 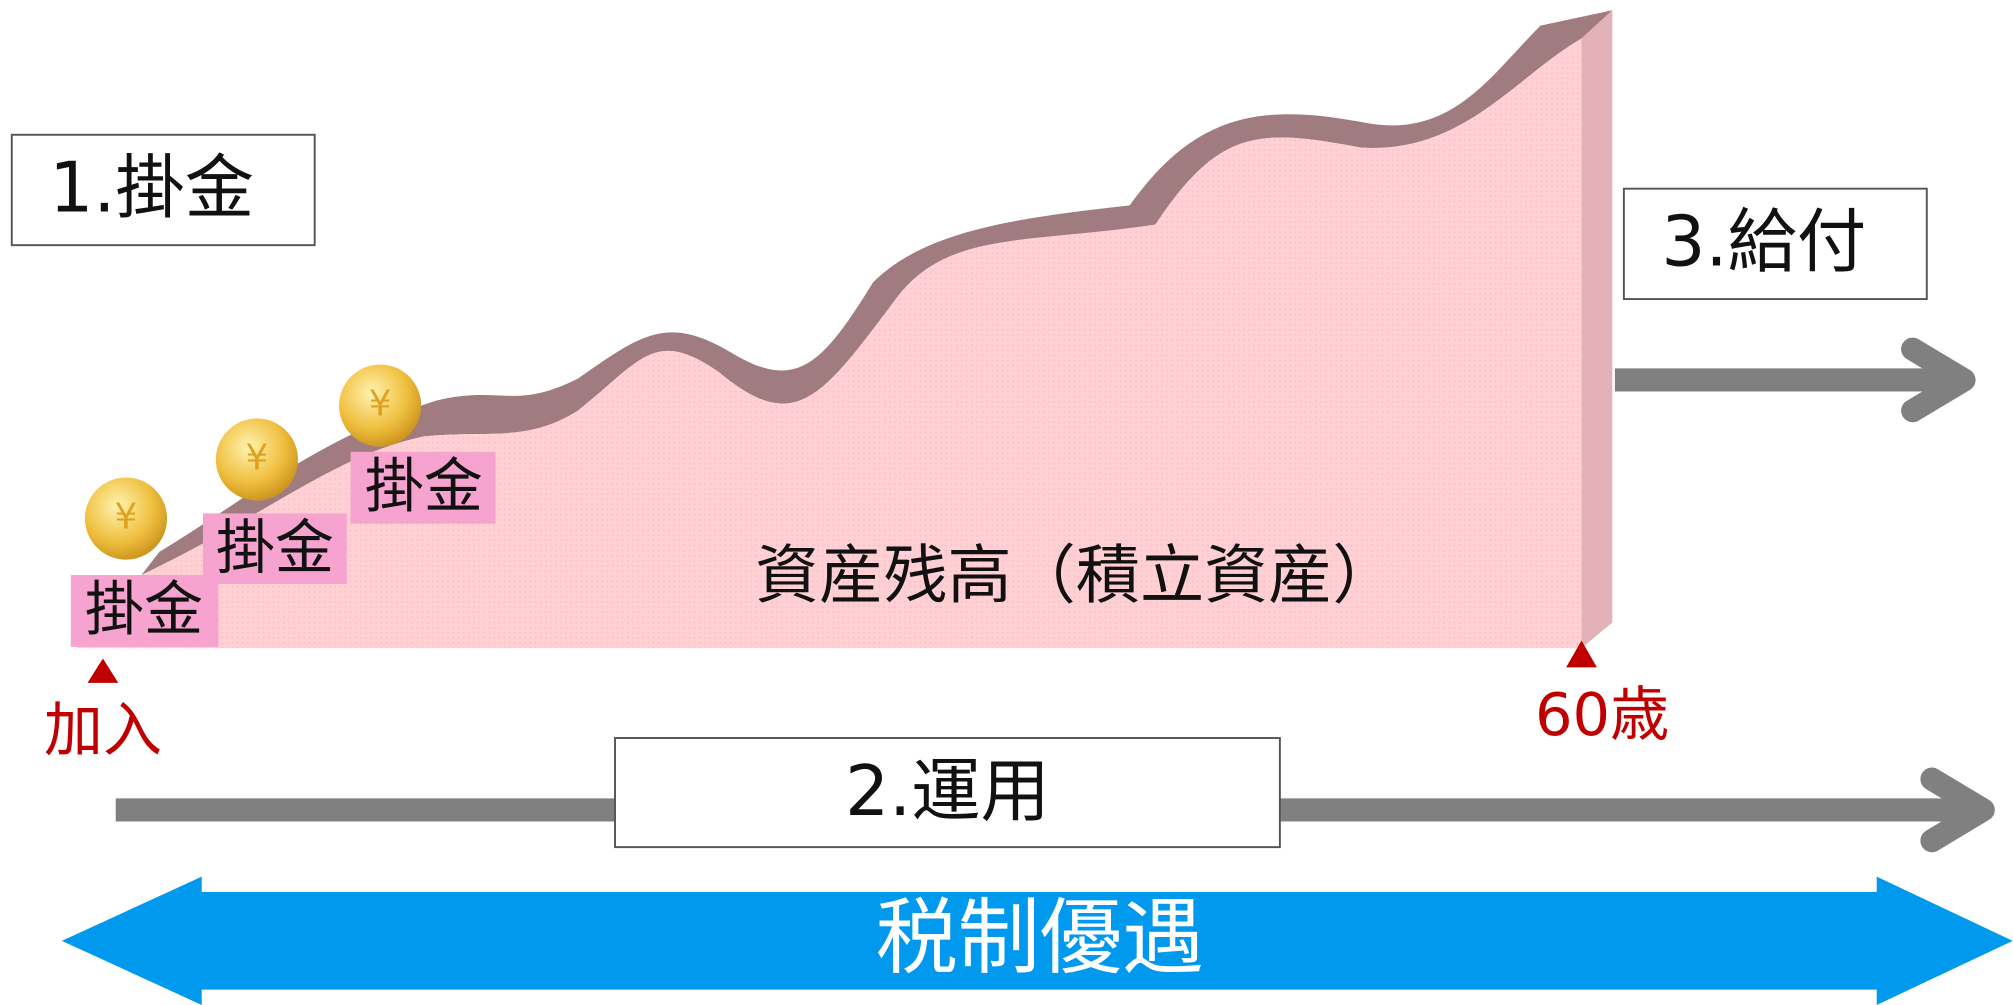 What do you see at coordinates (151, 189) in the screenshot?
I see `contribution-label: 1.掛金` at bounding box center [151, 189].